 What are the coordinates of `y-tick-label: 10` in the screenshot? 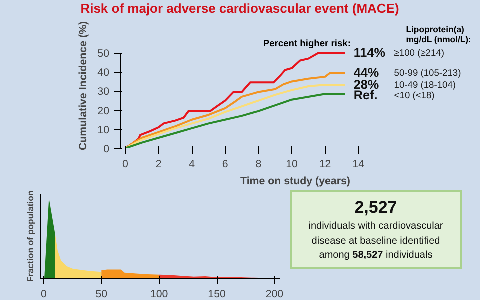 It's located at (104, 130).